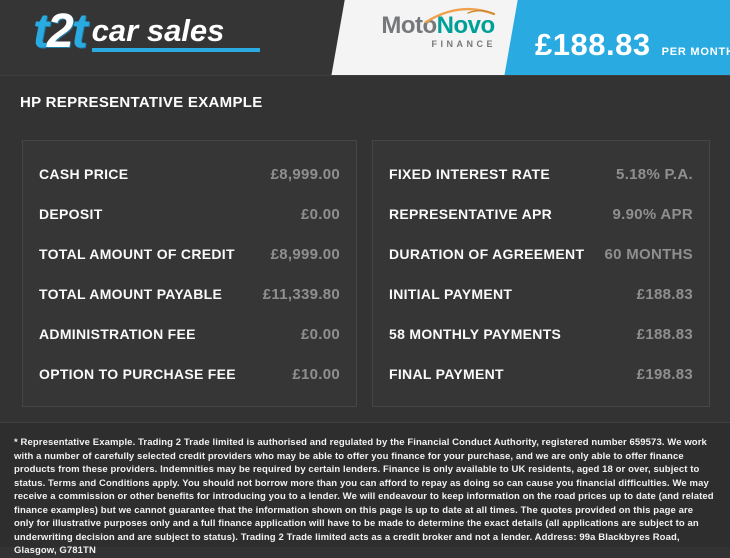 This screenshot has height=558, width=730. I want to click on table-row: TOTAL AMOUNT PAYABLE £11,339.80, so click(189, 294).